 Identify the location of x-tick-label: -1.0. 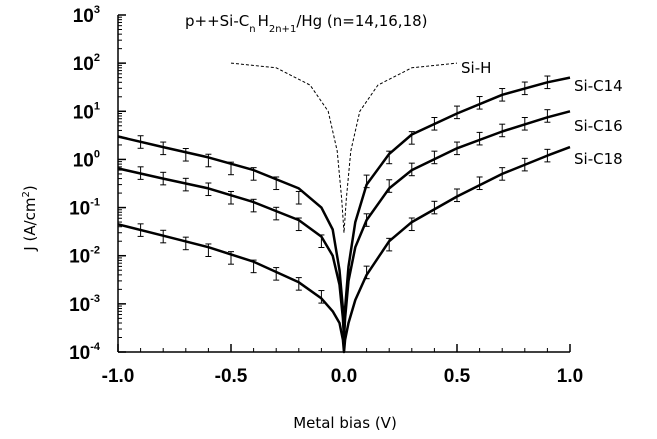
(118, 376).